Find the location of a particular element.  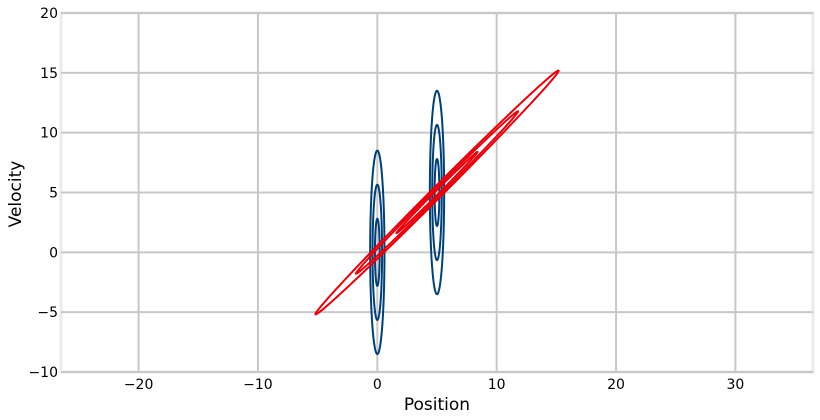

x-tick-label: 0 is located at coordinates (377, 385).